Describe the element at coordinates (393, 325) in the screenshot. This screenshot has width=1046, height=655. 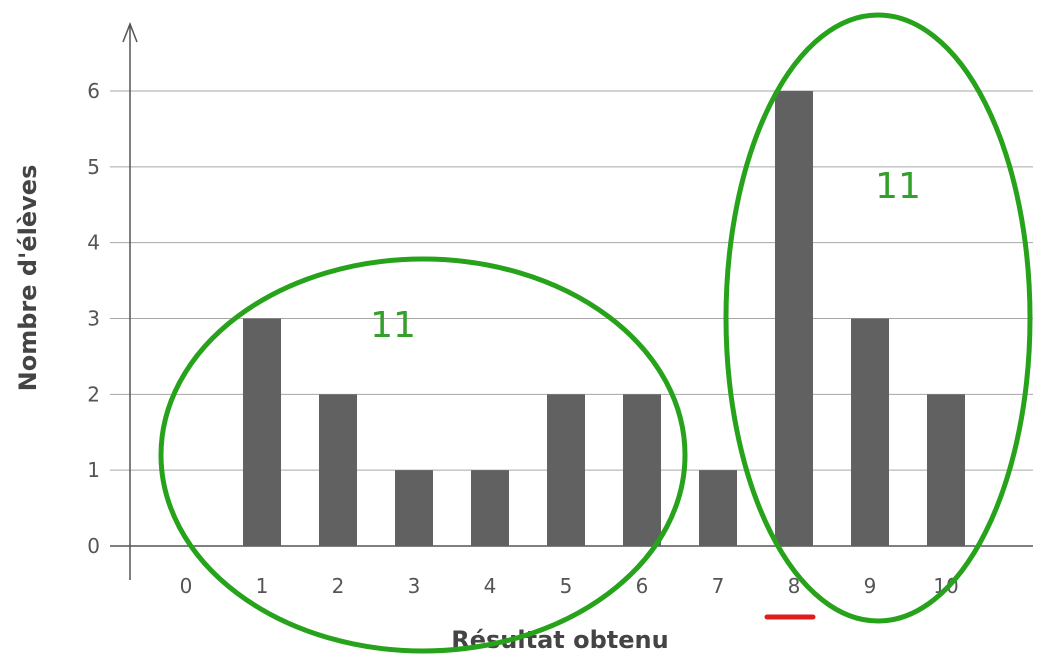
I see `annotation-left-count: 11` at that location.